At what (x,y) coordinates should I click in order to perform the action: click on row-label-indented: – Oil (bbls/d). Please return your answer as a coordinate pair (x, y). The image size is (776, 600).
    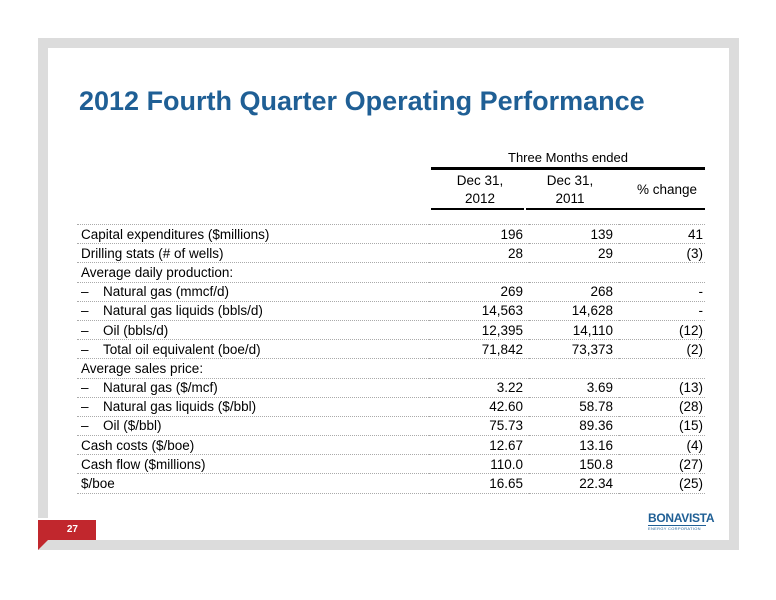
    Looking at the image, I should click on (253, 329).